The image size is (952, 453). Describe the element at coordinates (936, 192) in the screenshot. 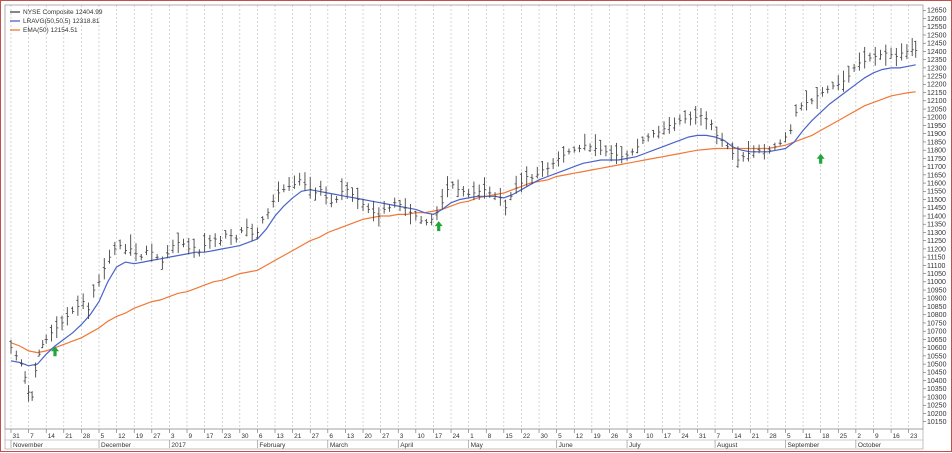

I see `y-tick-label: 11550` at that location.